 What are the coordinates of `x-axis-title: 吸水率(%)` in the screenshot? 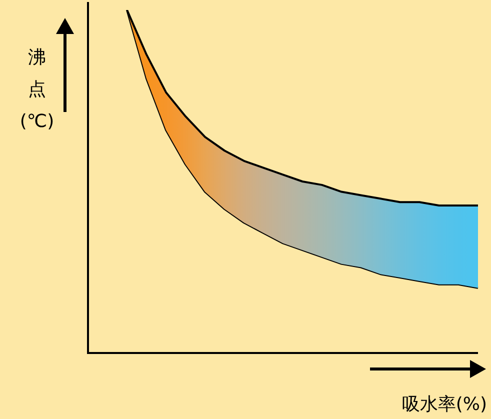 It's located at (444, 404).